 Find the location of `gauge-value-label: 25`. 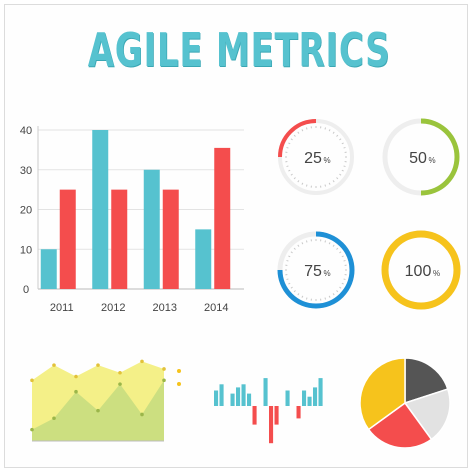

gauge-value-label: 25 is located at coordinates (313, 158).